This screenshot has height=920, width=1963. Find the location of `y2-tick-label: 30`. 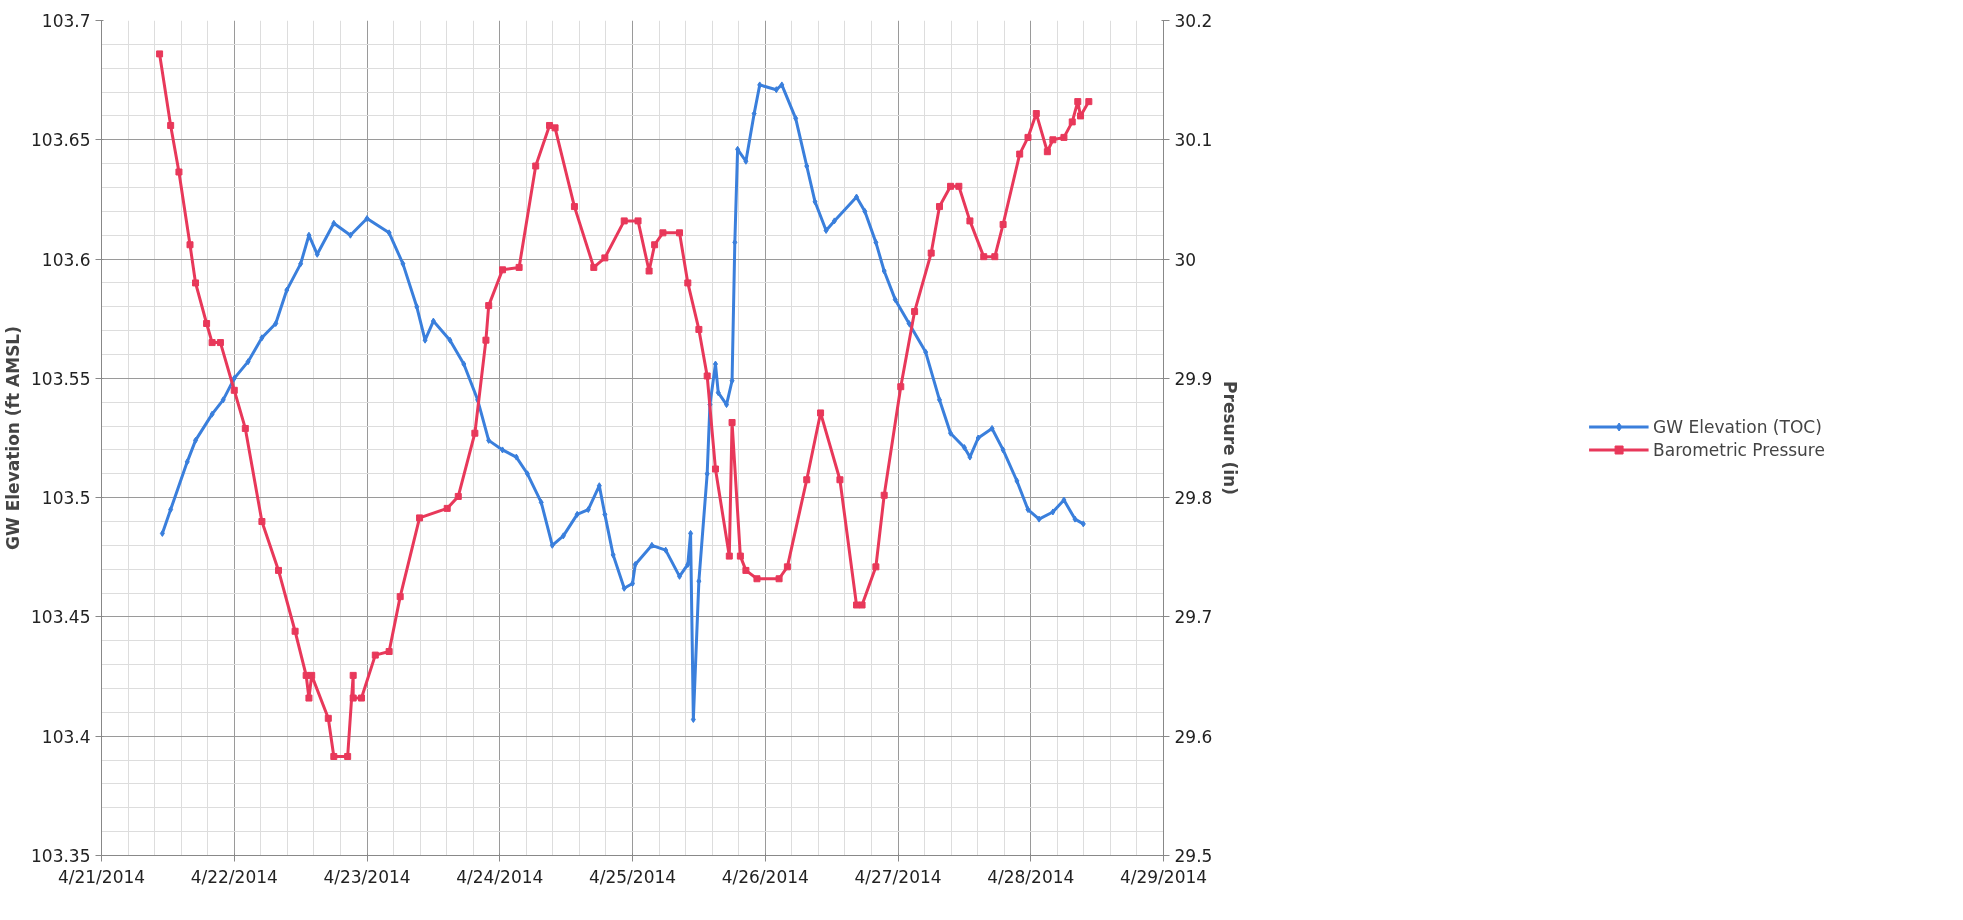

y2-tick-label: 30 is located at coordinates (1185, 259).